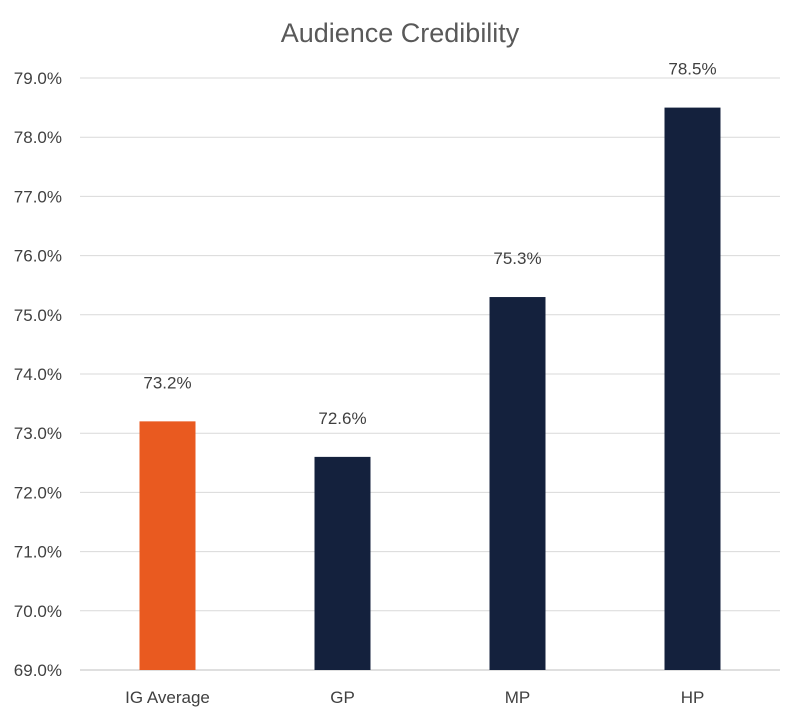  I want to click on y-tick-label: 79.0%, so click(38, 78).